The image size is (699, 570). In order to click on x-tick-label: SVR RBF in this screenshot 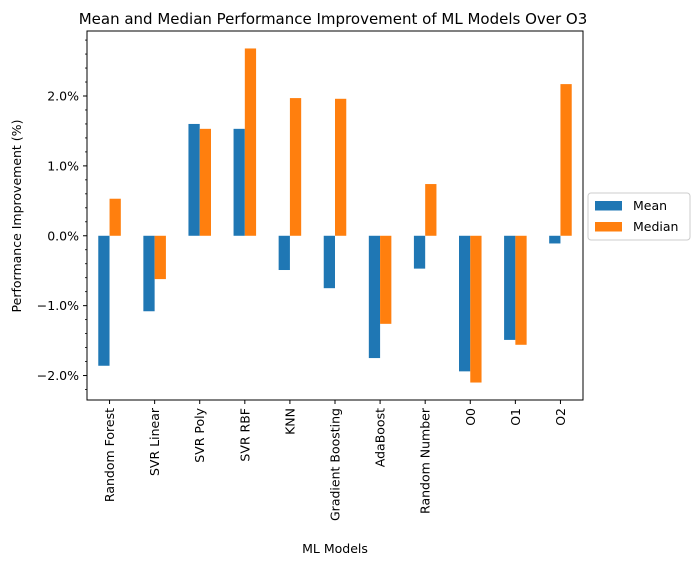, I will do `click(244, 435)`.